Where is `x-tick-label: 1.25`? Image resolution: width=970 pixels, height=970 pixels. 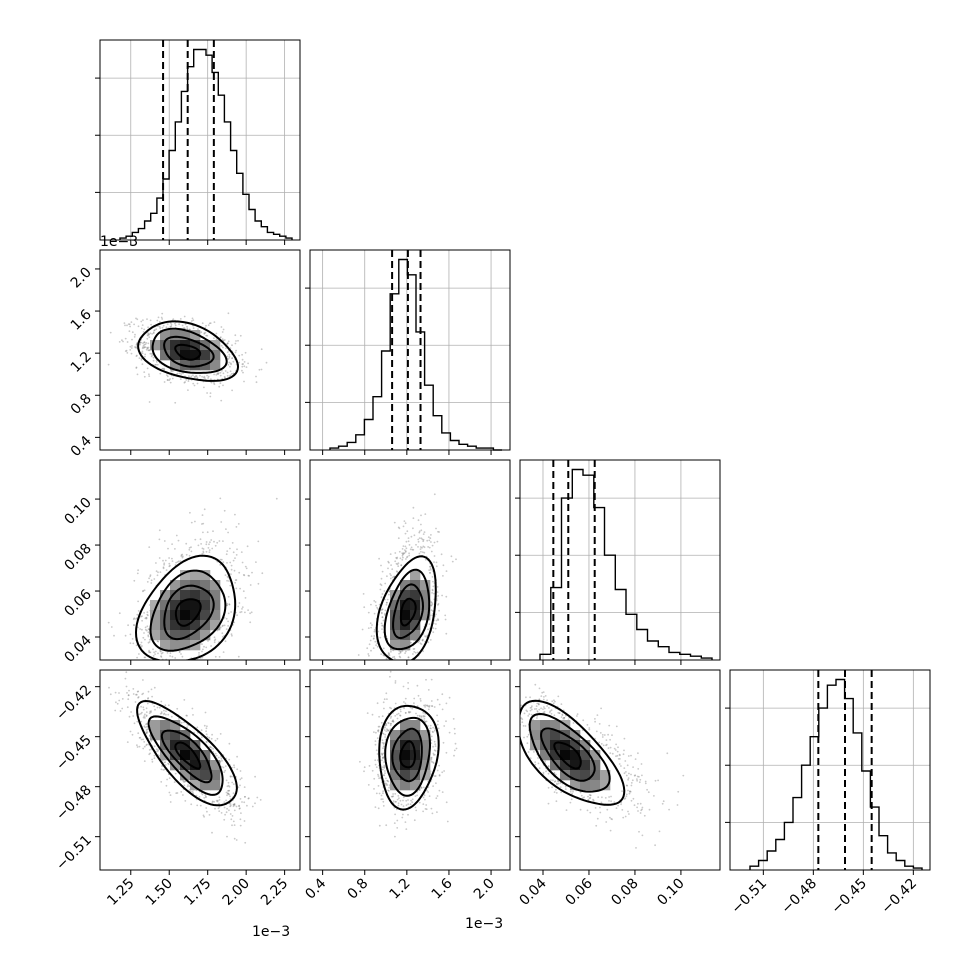 x-tick-label: 1.25 is located at coordinates (120, 892).